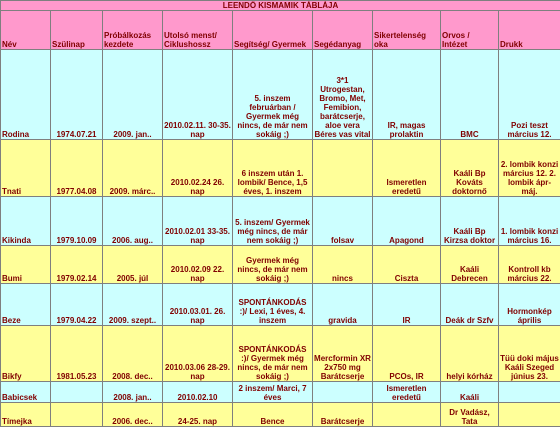  I want to click on cell-orvos: Dr Vadász, Tata, so click(469, 414).